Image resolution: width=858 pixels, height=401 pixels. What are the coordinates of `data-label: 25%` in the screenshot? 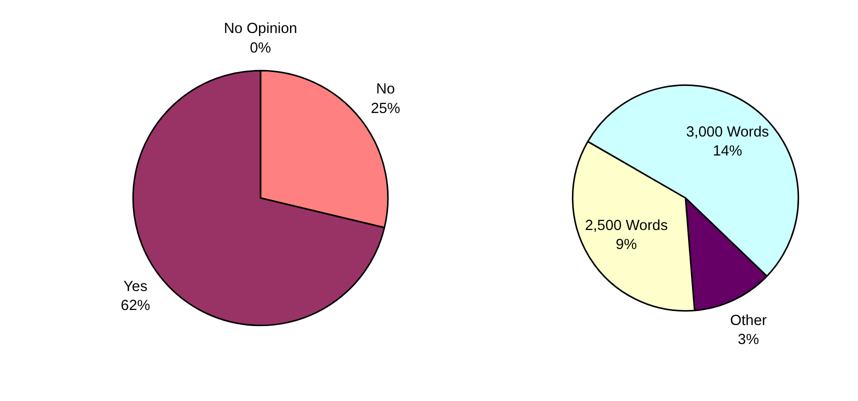 It's located at (385, 108).